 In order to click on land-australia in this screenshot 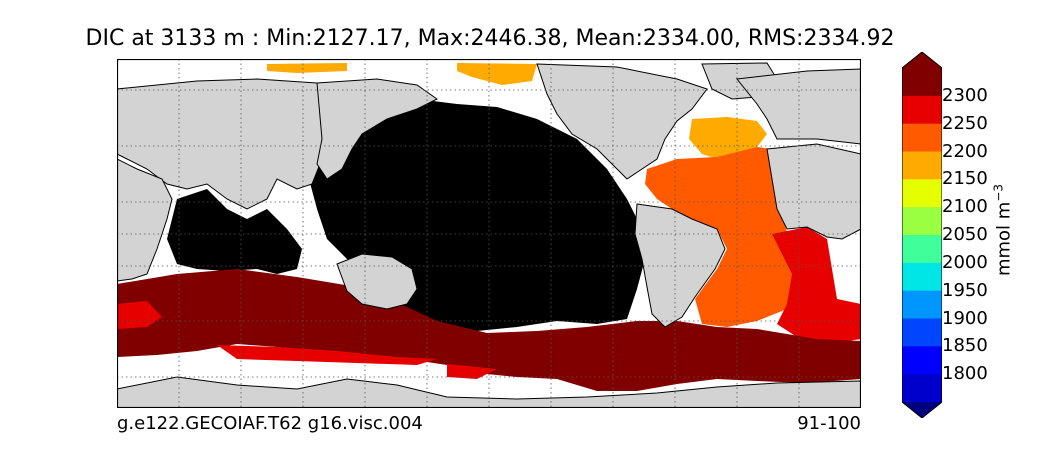, I will do `click(377, 281)`.